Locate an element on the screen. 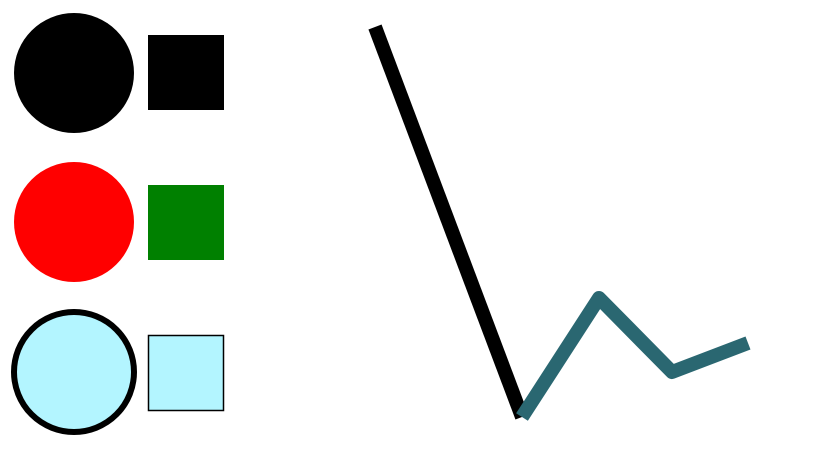 This screenshot has width=816, height=458. black-square is located at coordinates (186, 72).